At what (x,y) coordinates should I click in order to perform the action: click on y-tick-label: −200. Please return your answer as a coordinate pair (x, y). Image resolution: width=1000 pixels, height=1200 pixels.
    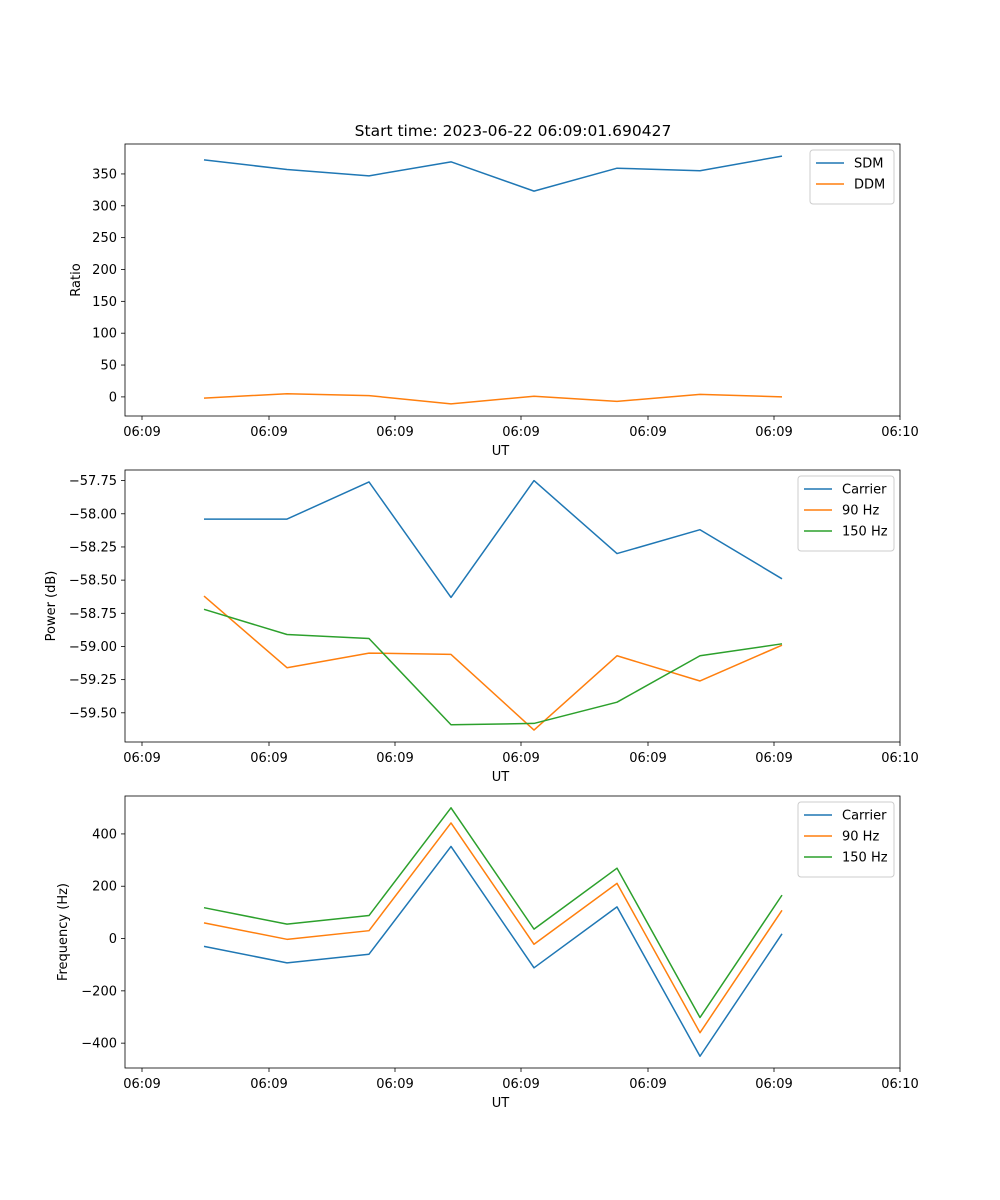
    Looking at the image, I should click on (99, 991).